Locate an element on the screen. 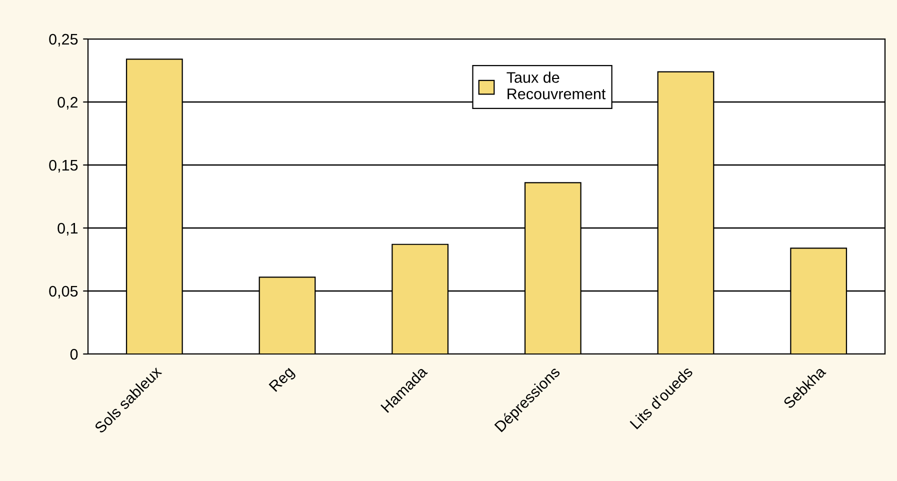 This screenshot has height=481, width=897. legend-label: Taux de Recouvrement is located at coordinates (556, 86).